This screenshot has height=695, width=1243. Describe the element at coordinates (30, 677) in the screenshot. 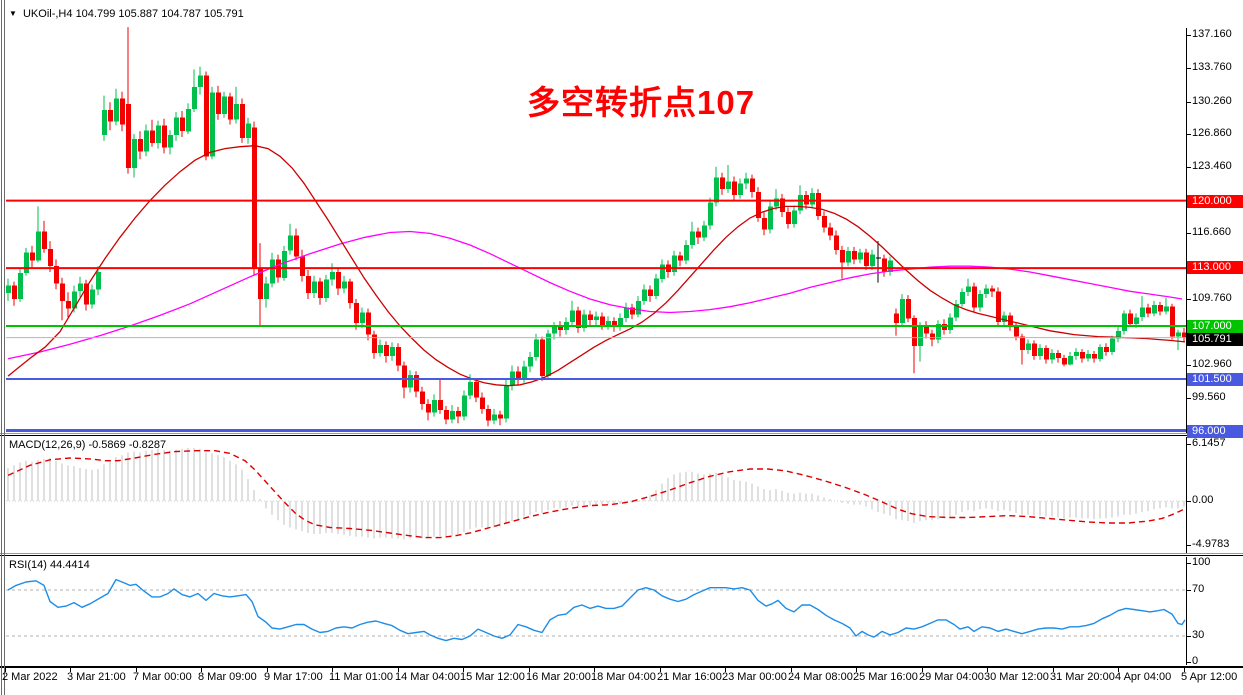

I see `date-axis-label: 2 Mar 2022` at that location.